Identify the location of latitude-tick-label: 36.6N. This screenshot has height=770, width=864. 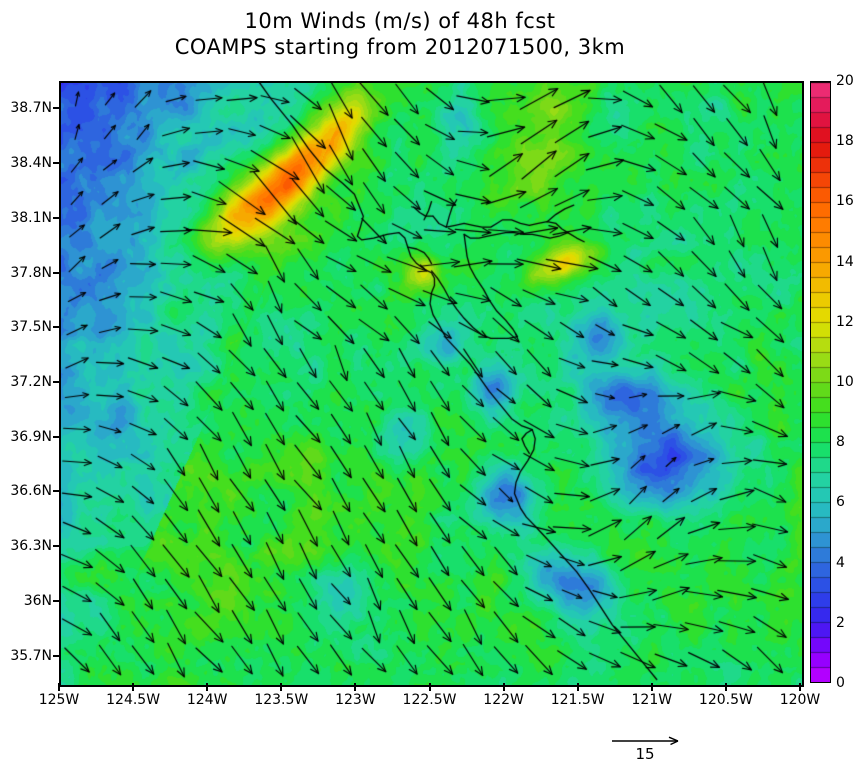
(31, 491).